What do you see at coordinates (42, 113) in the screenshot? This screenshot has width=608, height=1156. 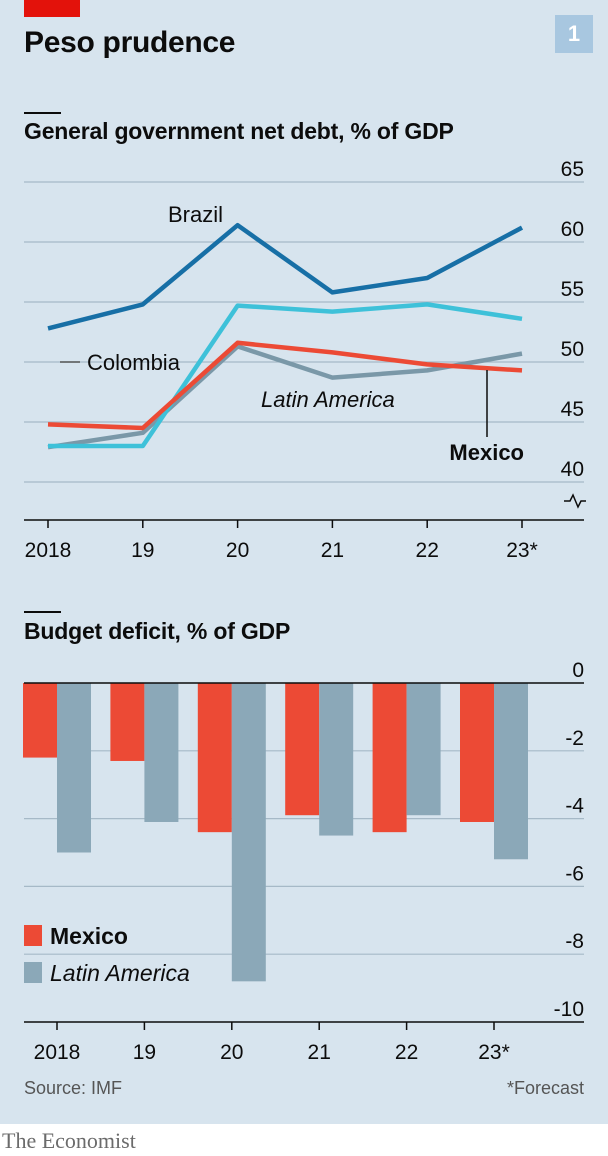 I see `line-chart-rule` at bounding box center [42, 113].